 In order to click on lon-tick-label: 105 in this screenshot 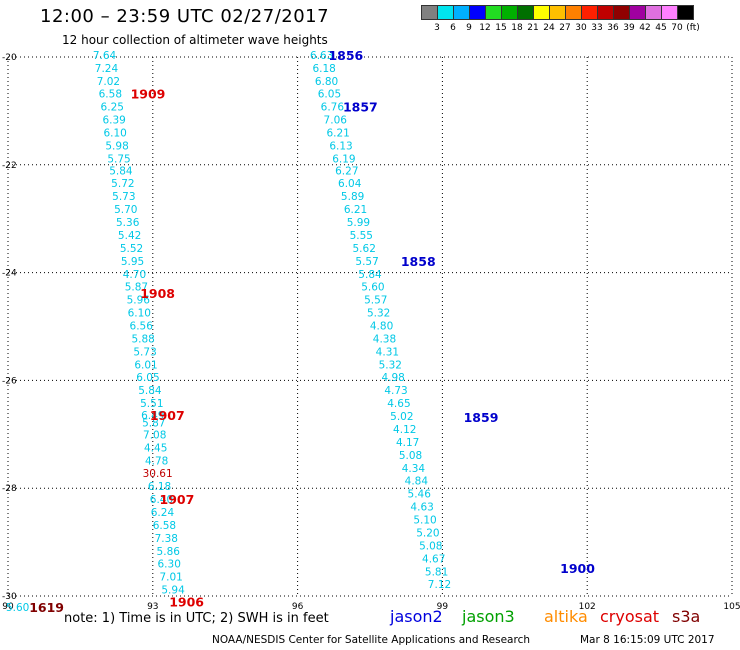, I will do `click(731, 607)`.